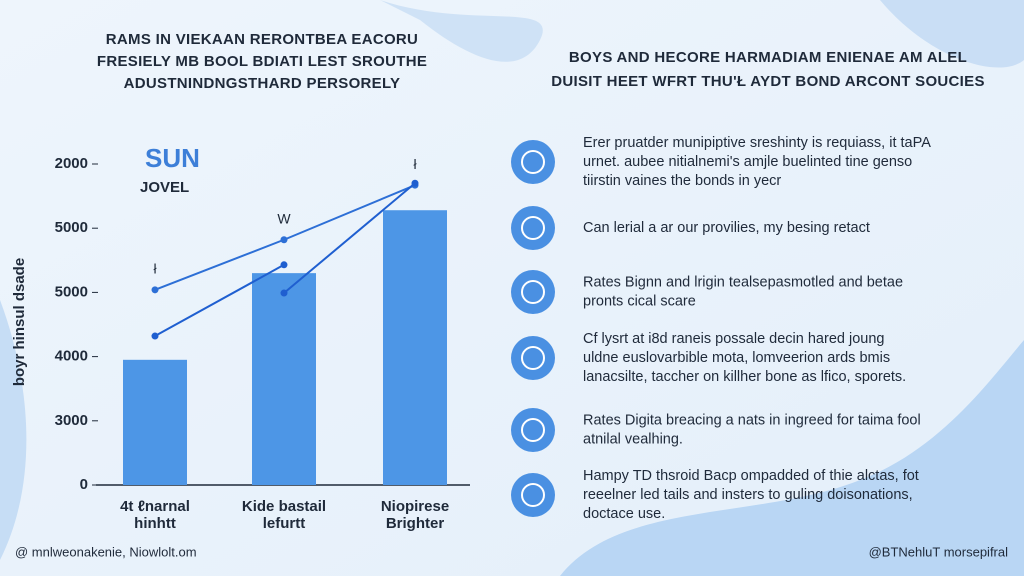 This screenshot has height=576, width=1024. What do you see at coordinates (164, 187) in the screenshot?
I see `logo-sub: JOVEL` at bounding box center [164, 187].